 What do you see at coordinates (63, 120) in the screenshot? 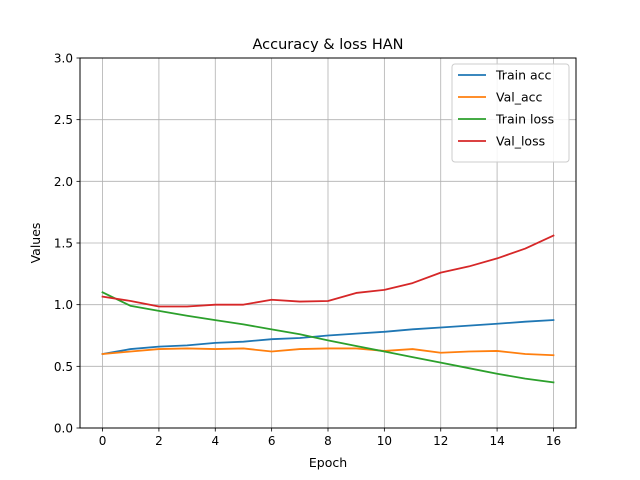
I see `y-tick-label: 2.5` at bounding box center [63, 120].